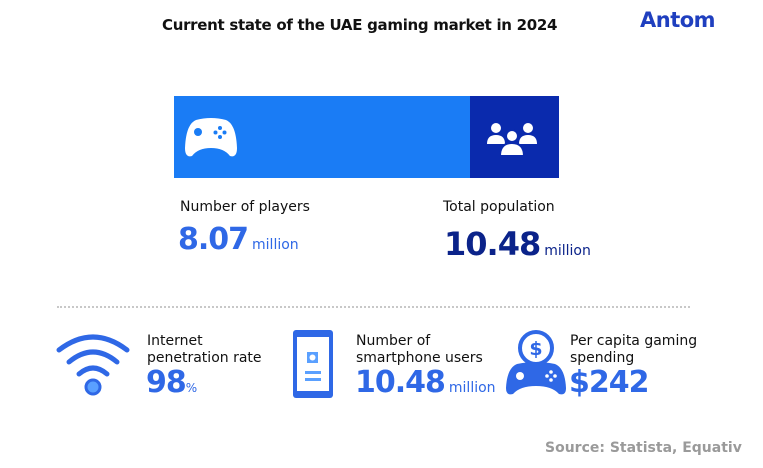 This screenshot has width=763, height=468. What do you see at coordinates (275, 245) in the screenshot?
I see `players-unit: million` at bounding box center [275, 245].